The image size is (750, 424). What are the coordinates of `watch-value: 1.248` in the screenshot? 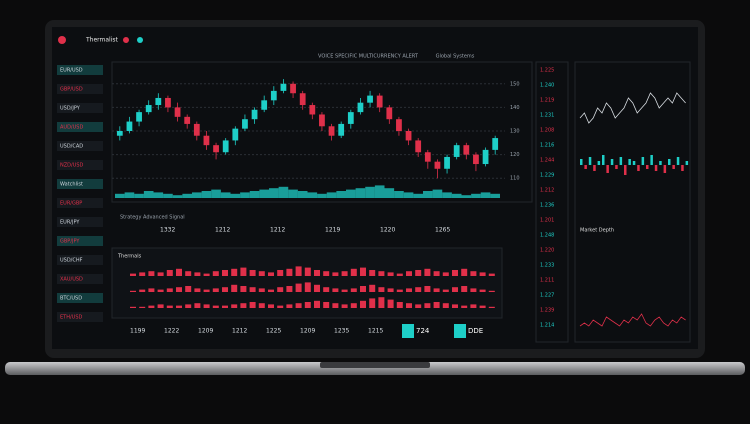 It's located at (547, 236).